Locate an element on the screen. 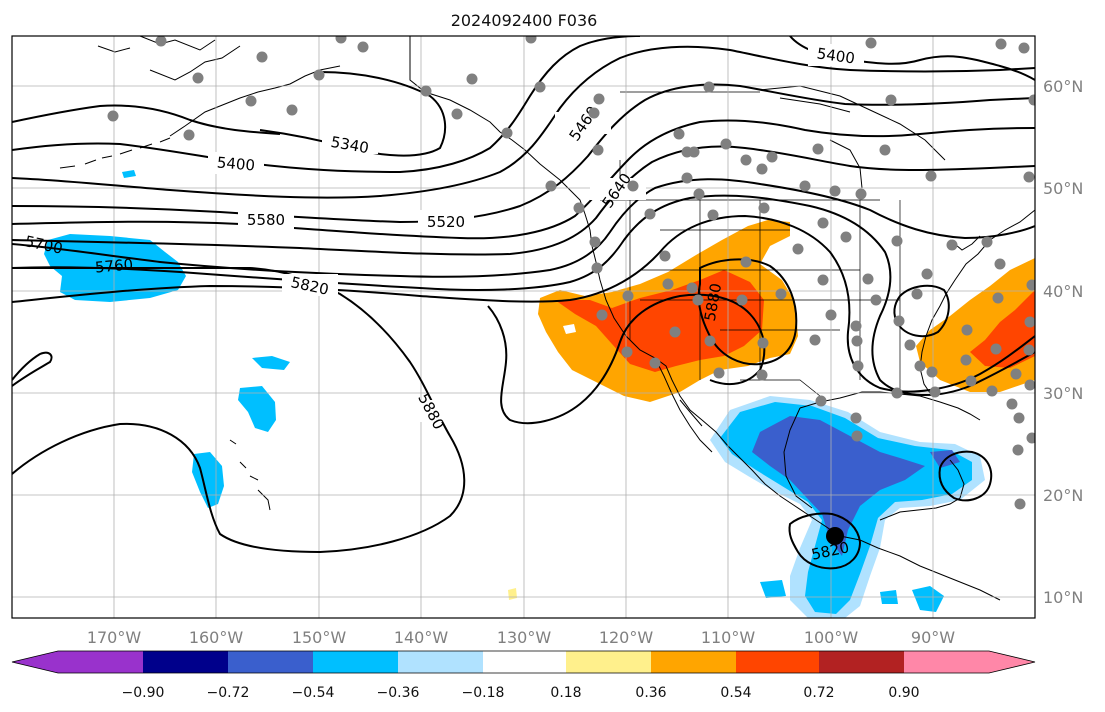  lon-label: 170°W is located at coordinates (114, 637).